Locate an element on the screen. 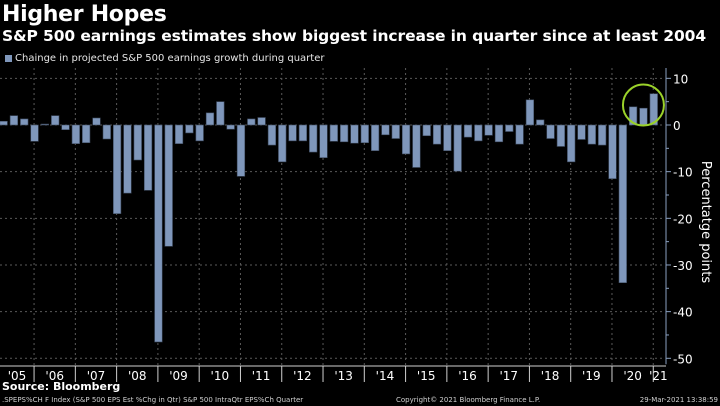 The width and height of the screenshot is (720, 406). x-tick-label: '10 is located at coordinates (220, 376).